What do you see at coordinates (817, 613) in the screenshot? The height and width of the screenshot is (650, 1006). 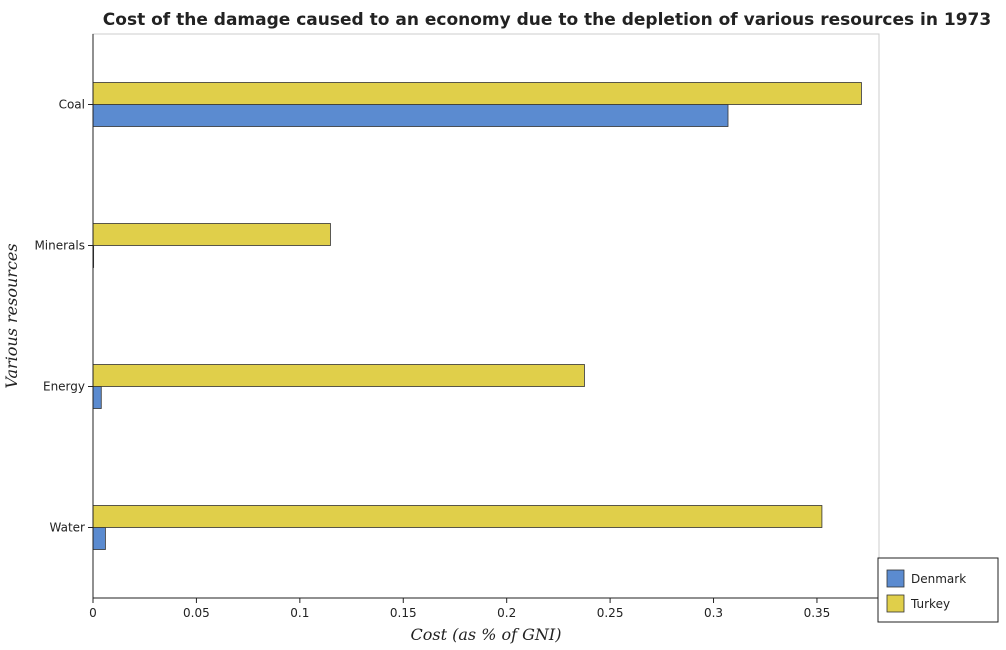 I see `x-tick-label: 0.35` at bounding box center [817, 613].